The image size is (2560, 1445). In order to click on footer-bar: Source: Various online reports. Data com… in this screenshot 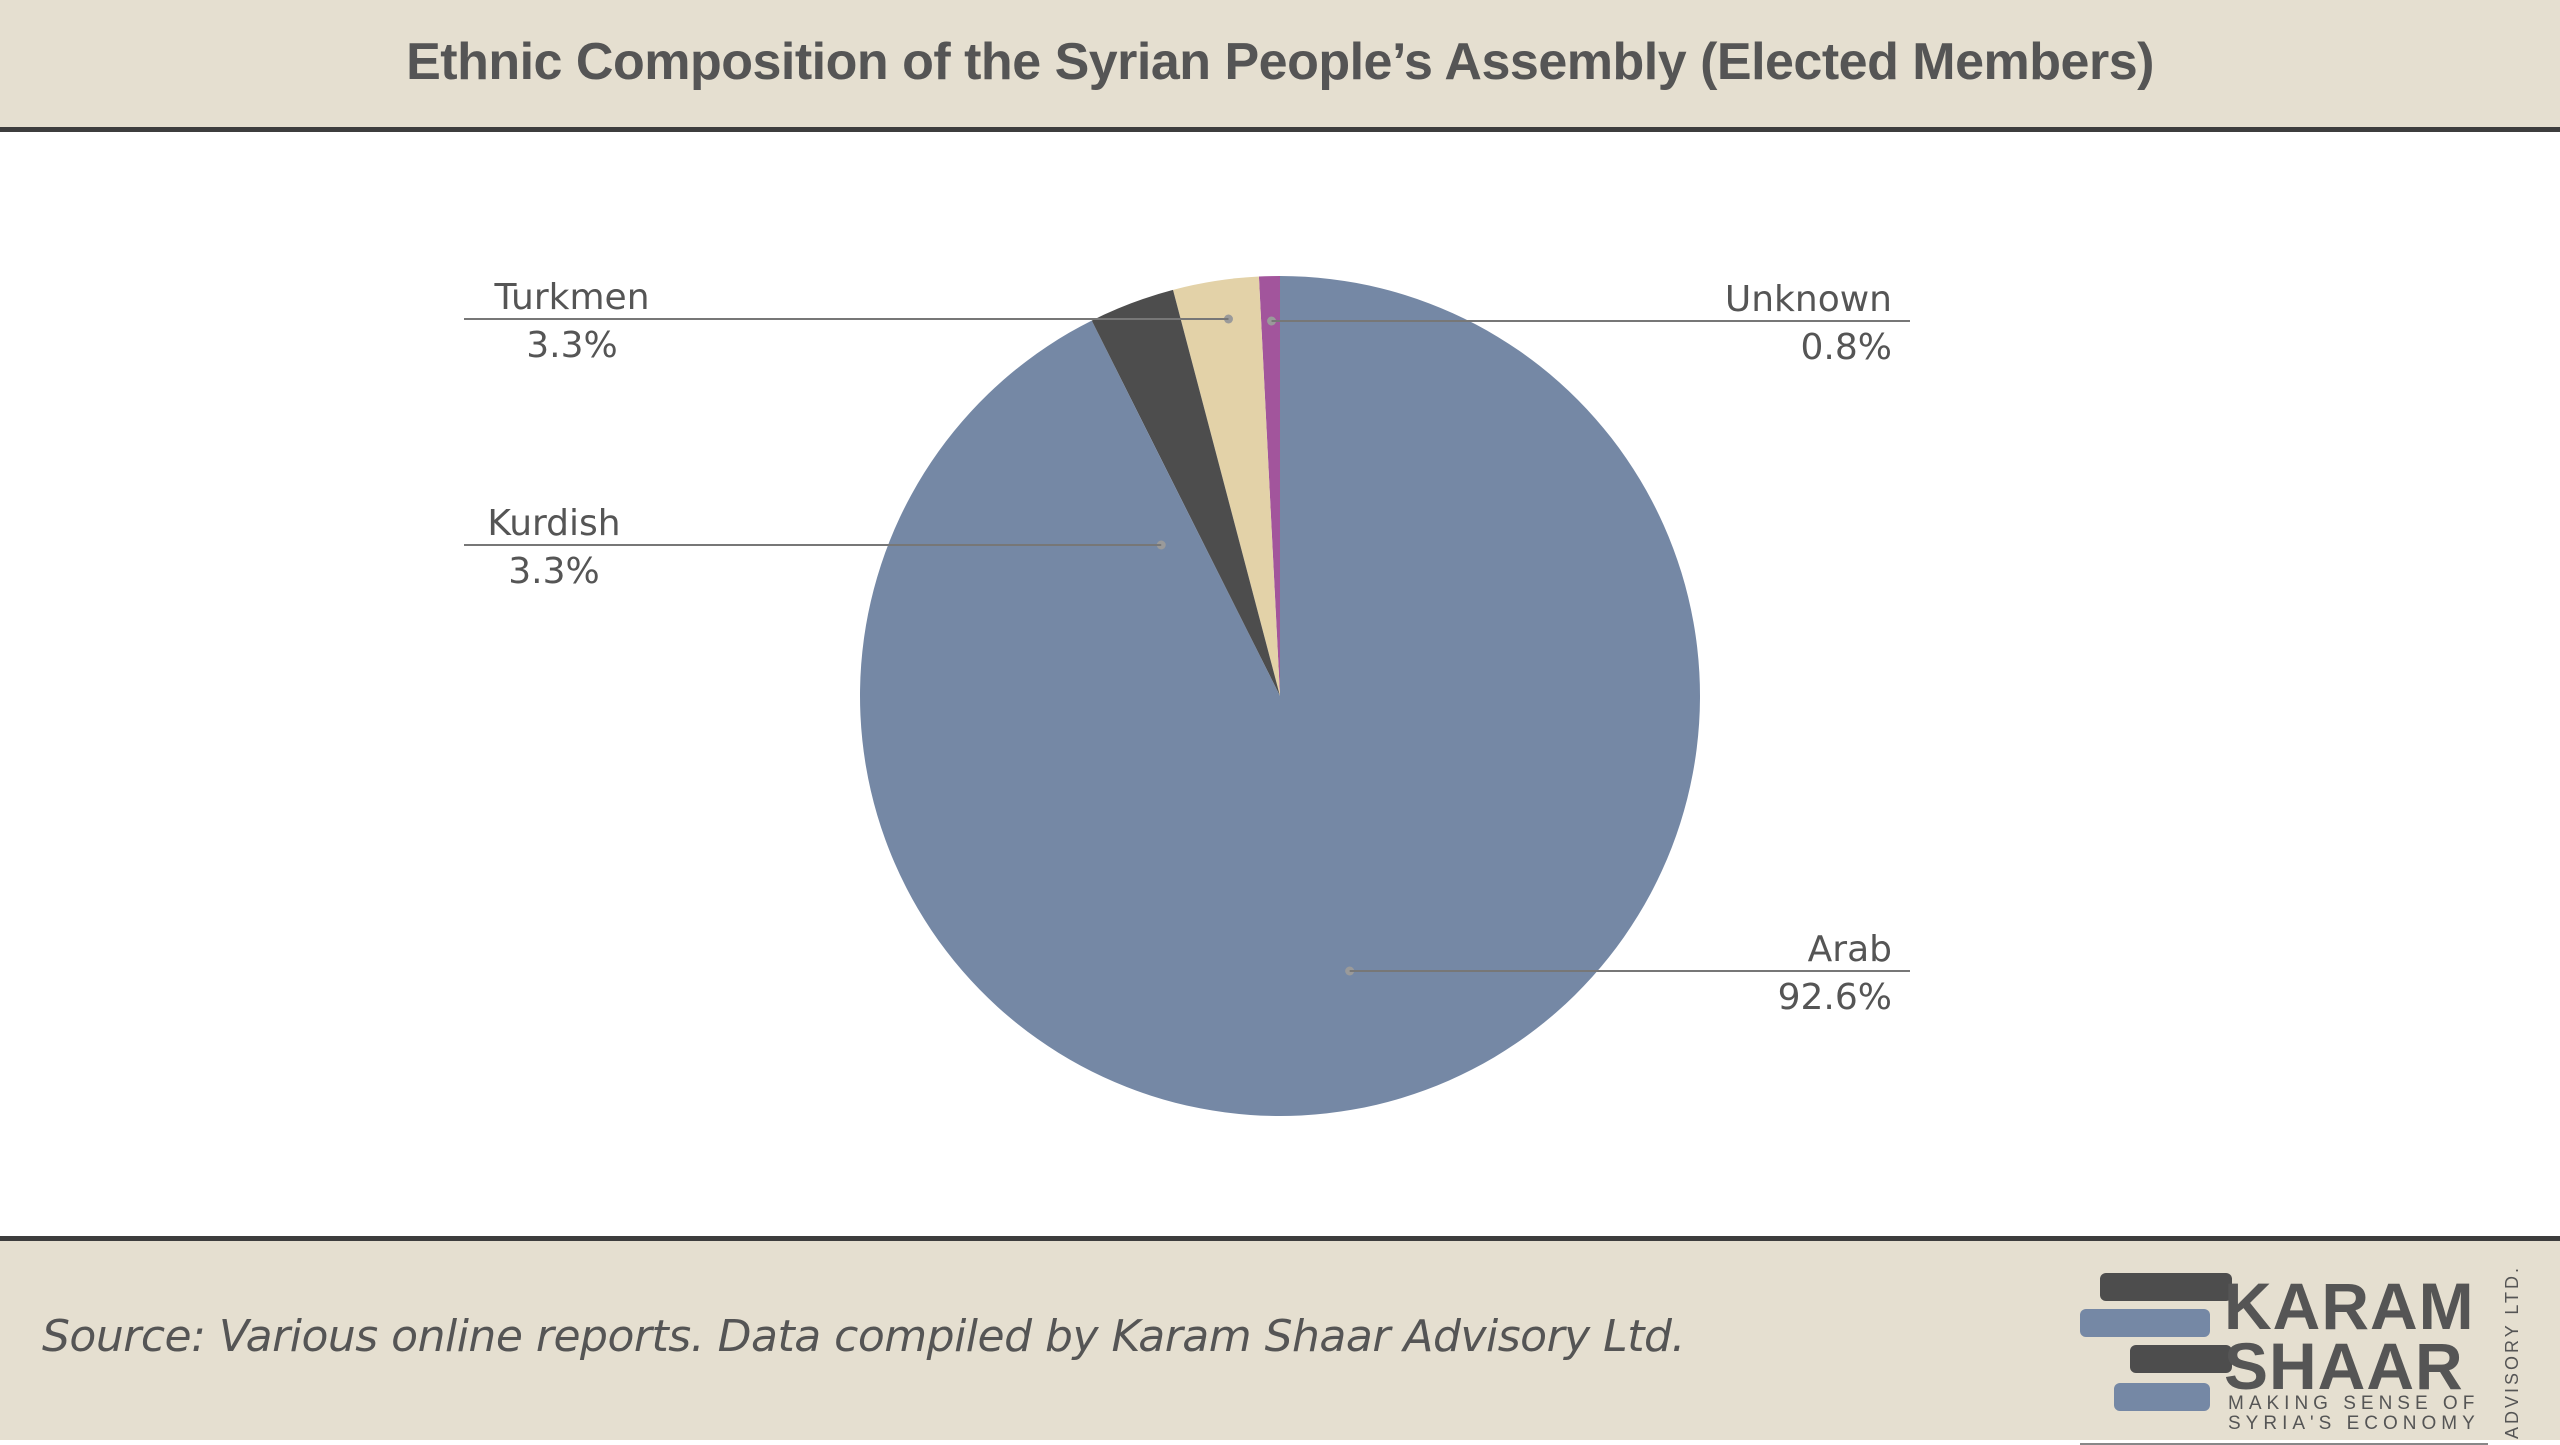, I will do `click(1280, 1340)`.